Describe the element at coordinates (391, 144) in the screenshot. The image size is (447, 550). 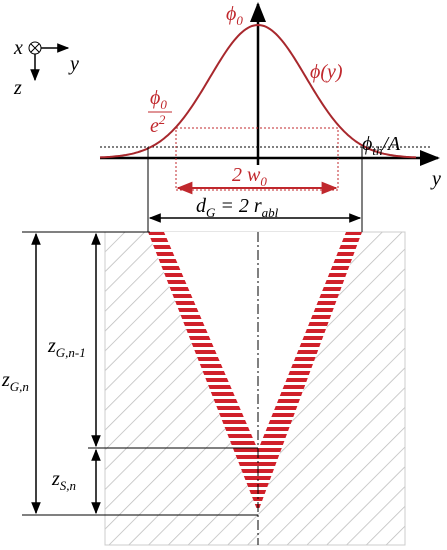
I see `suffix: /A` at that location.